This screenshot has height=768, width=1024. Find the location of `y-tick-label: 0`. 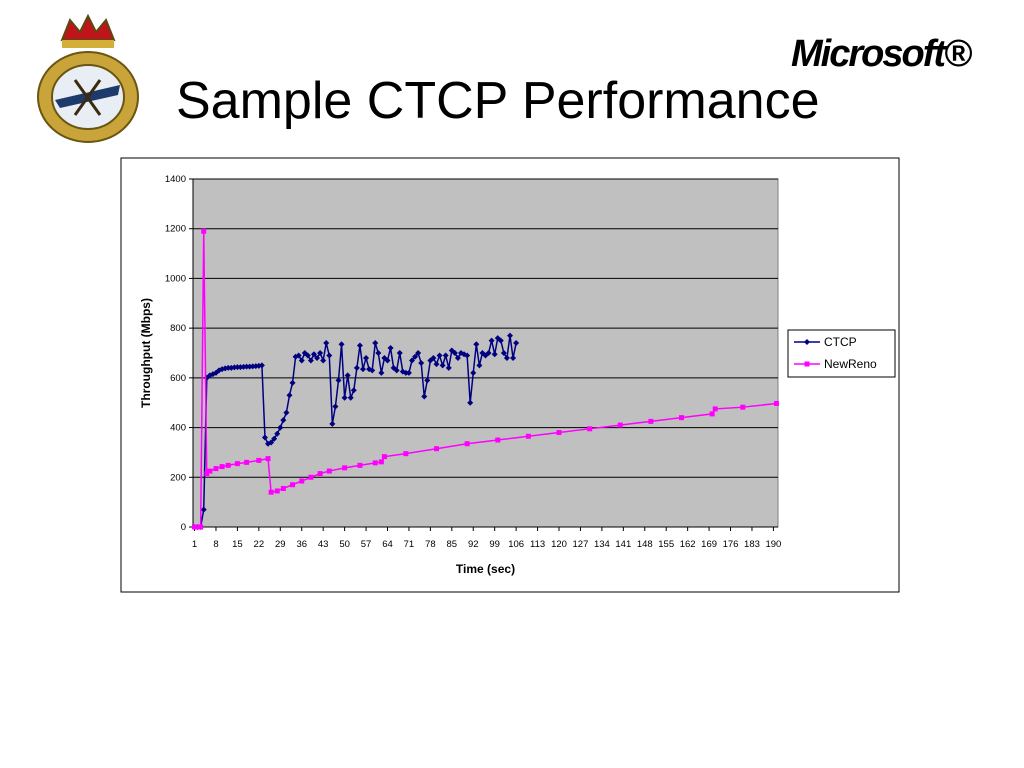

y-tick-label: 0 is located at coordinates (183, 527).